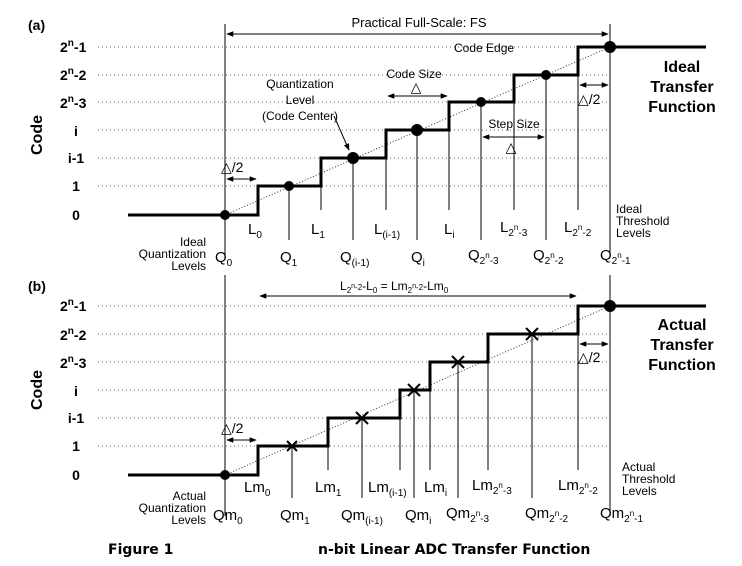 The image size is (742, 566). What do you see at coordinates (412, 389) in the screenshot?
I see `actual-quantization-marks` at bounding box center [412, 389].